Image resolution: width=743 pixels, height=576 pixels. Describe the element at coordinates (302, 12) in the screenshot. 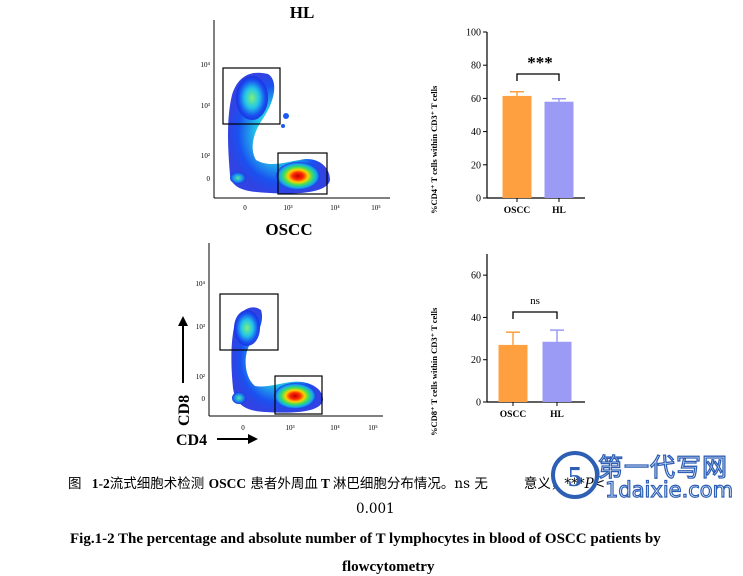

I see `hl-plot-title: HL` at that location.